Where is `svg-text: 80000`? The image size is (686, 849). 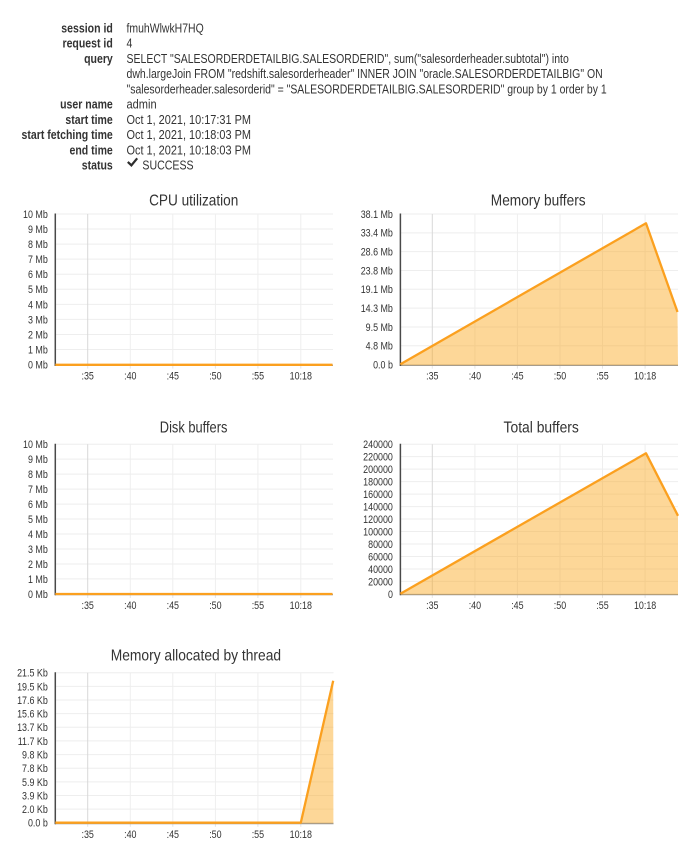
svg-text: 80000 is located at coordinates (380, 545).